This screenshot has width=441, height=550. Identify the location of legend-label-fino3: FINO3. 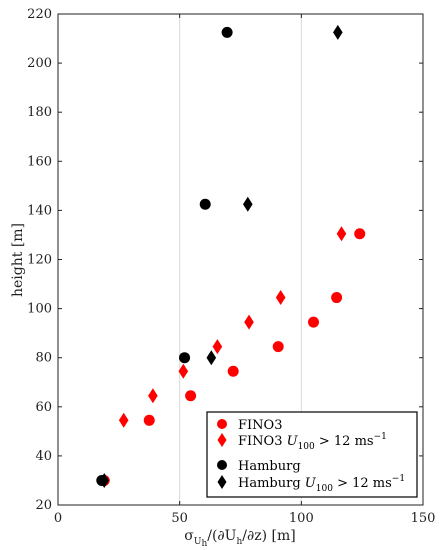
(260, 425).